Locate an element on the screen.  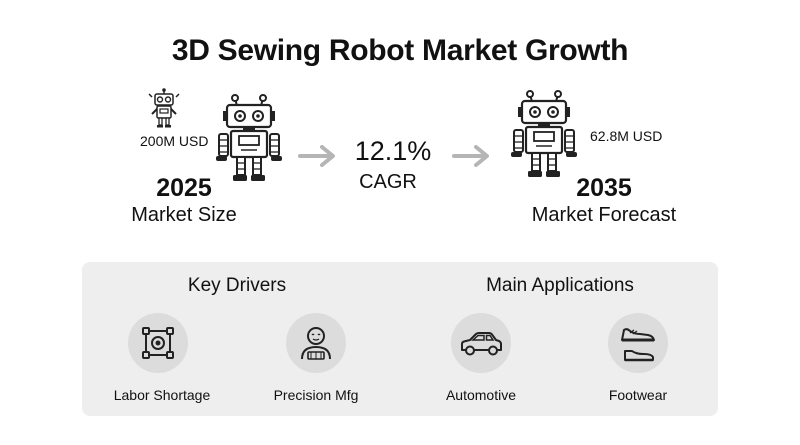
shoe-icon is located at coordinates (638, 343).